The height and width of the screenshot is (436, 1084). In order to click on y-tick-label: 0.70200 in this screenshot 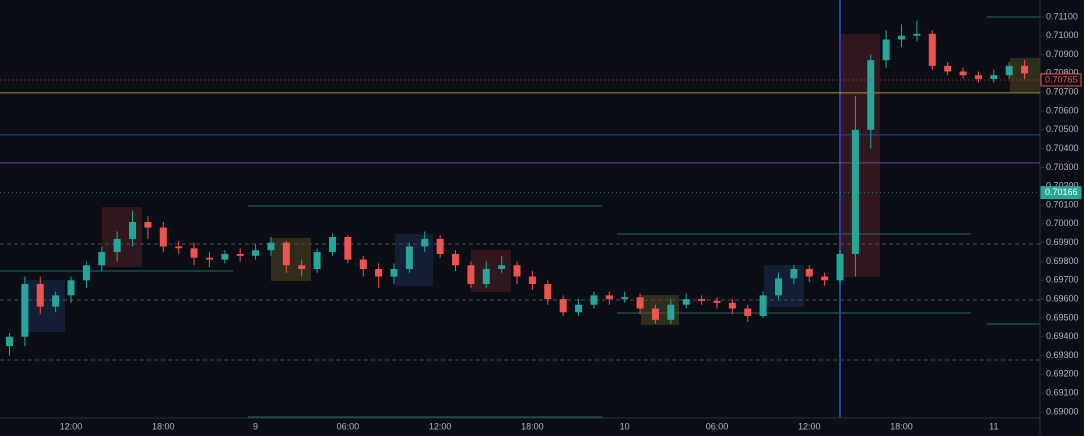, I will do `click(1062, 186)`.